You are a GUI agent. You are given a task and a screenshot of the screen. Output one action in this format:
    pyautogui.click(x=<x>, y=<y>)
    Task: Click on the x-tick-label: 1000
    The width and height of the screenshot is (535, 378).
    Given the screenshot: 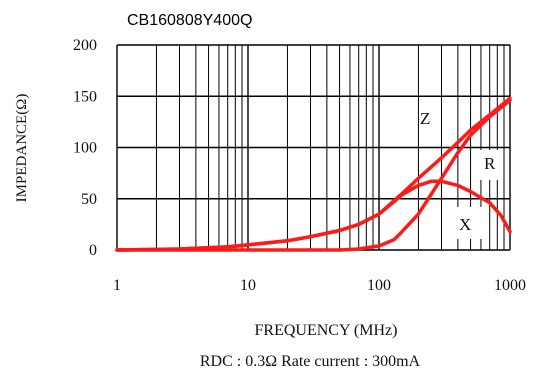 What is the action you would take?
    pyautogui.click(x=510, y=285)
    